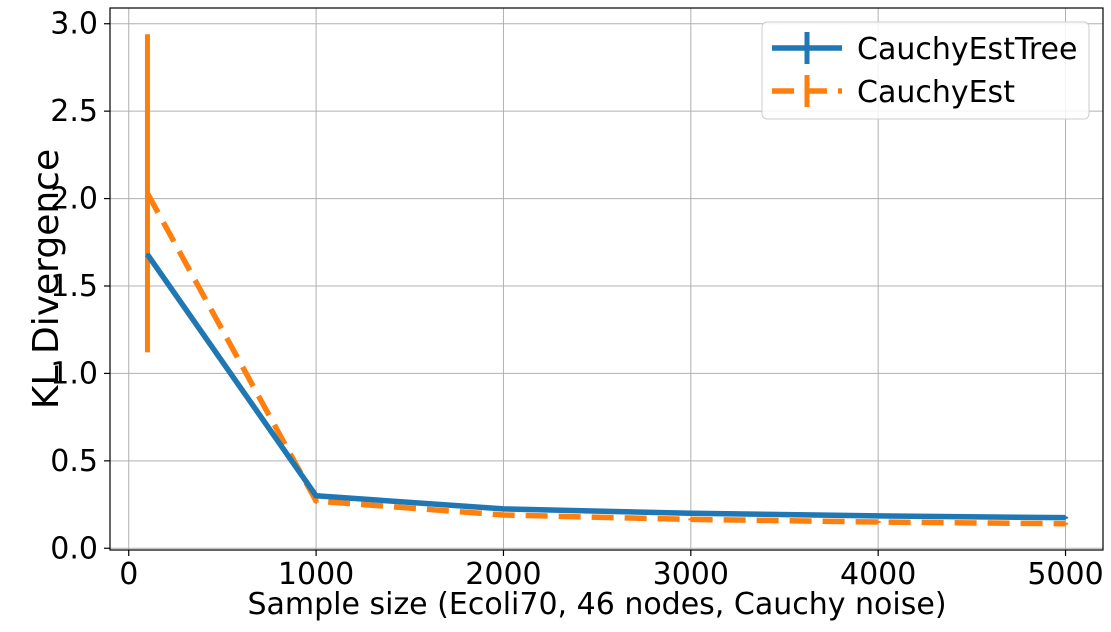 This screenshot has width=1111, height=632. I want to click on y-tick-label: 1.0, so click(74, 373).